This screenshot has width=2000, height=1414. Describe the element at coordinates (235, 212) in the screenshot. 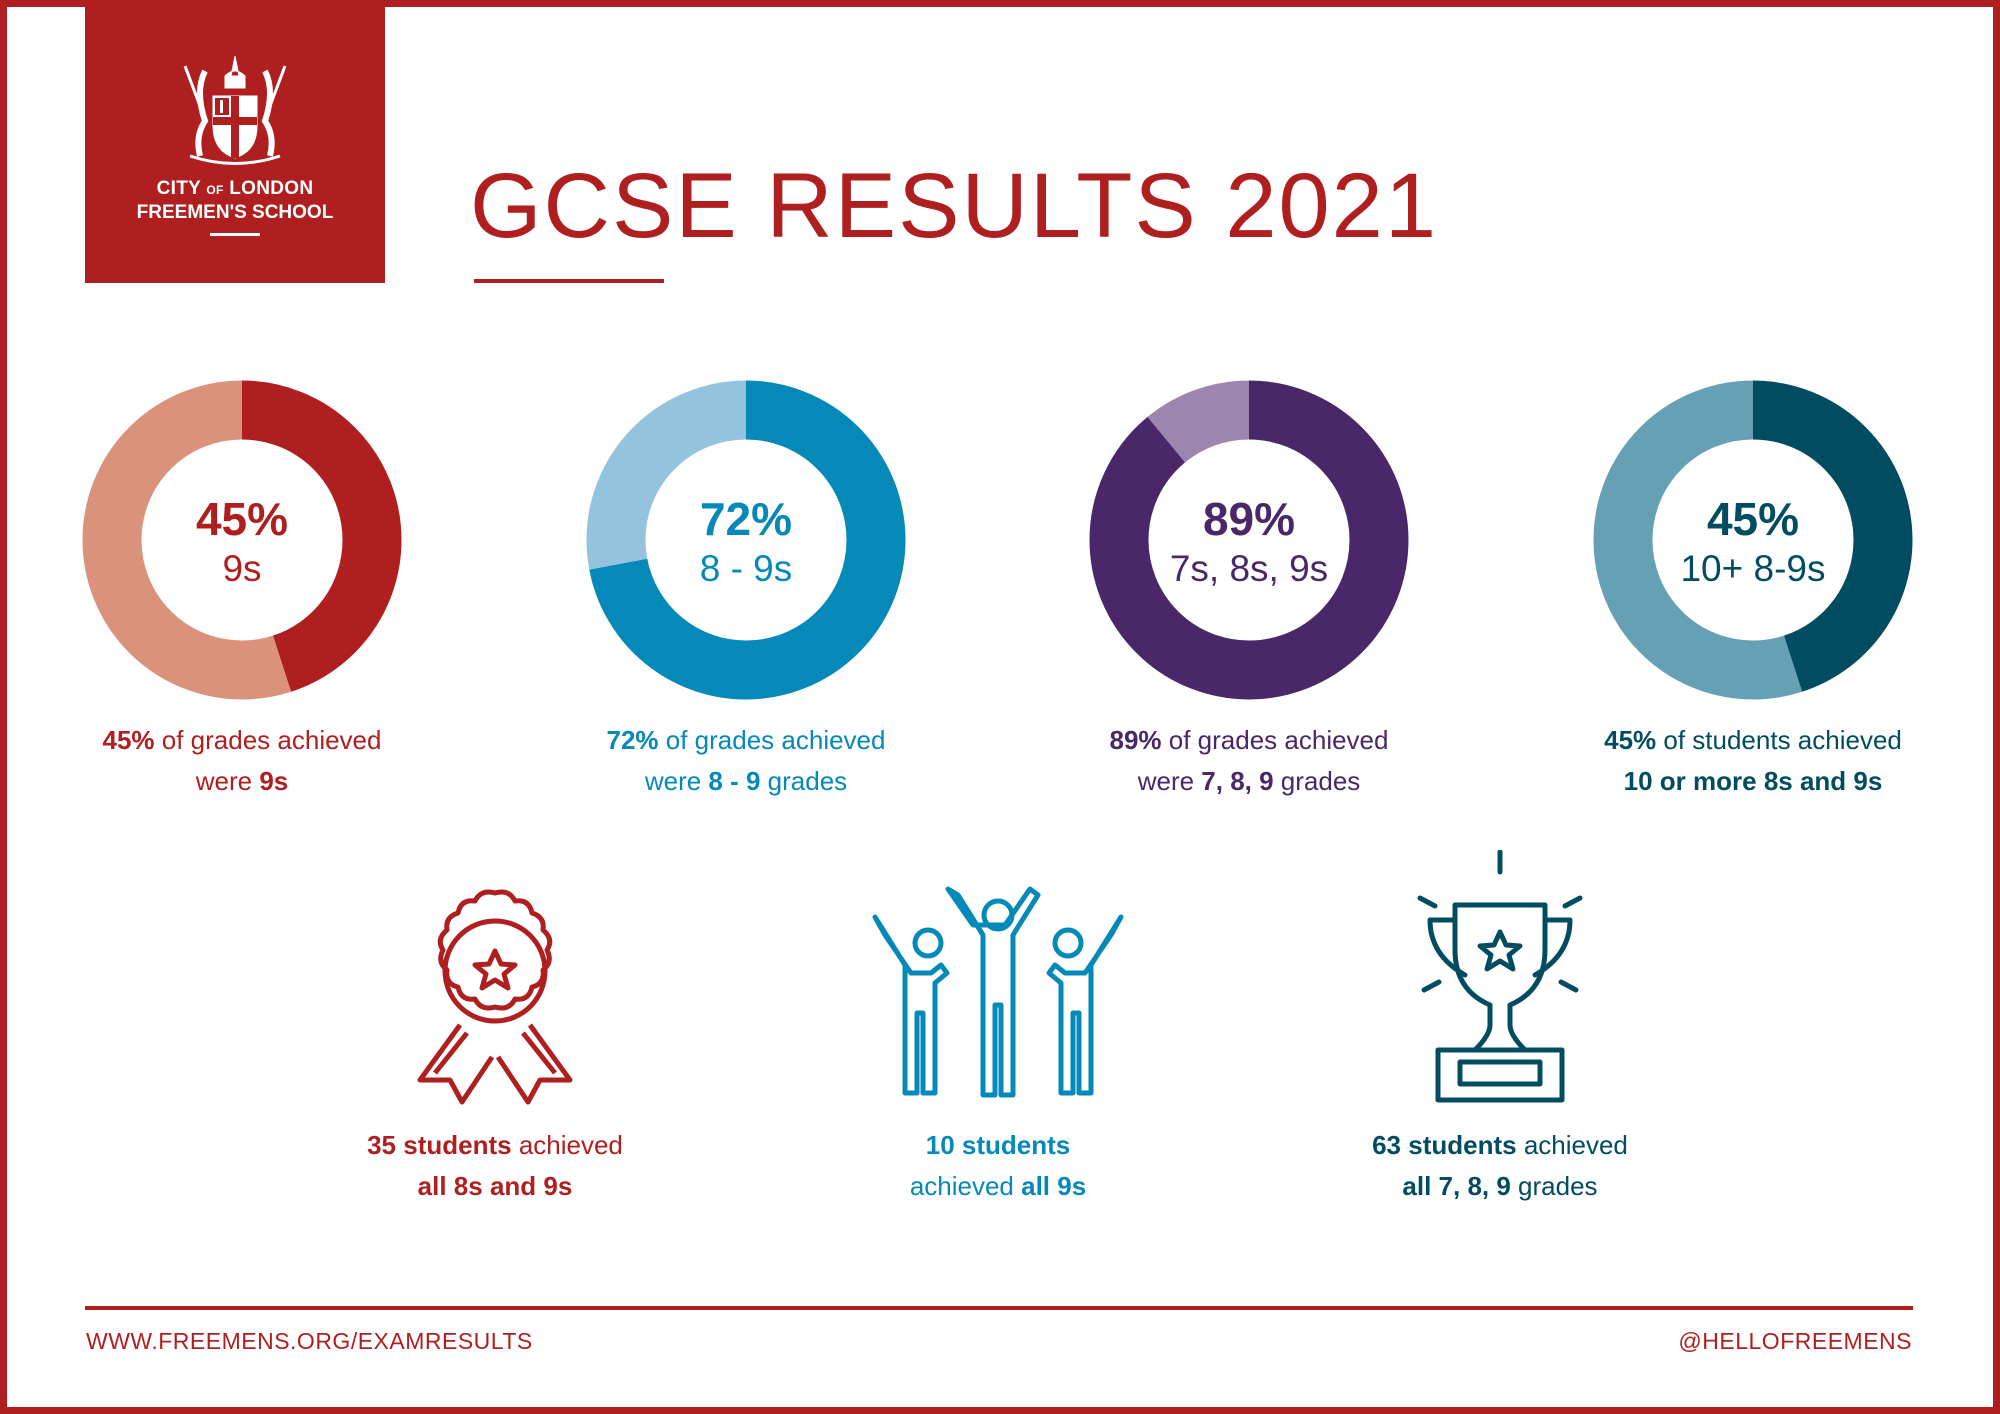

I see `logo-text-school: FREEMEN'S SCHOOL` at that location.